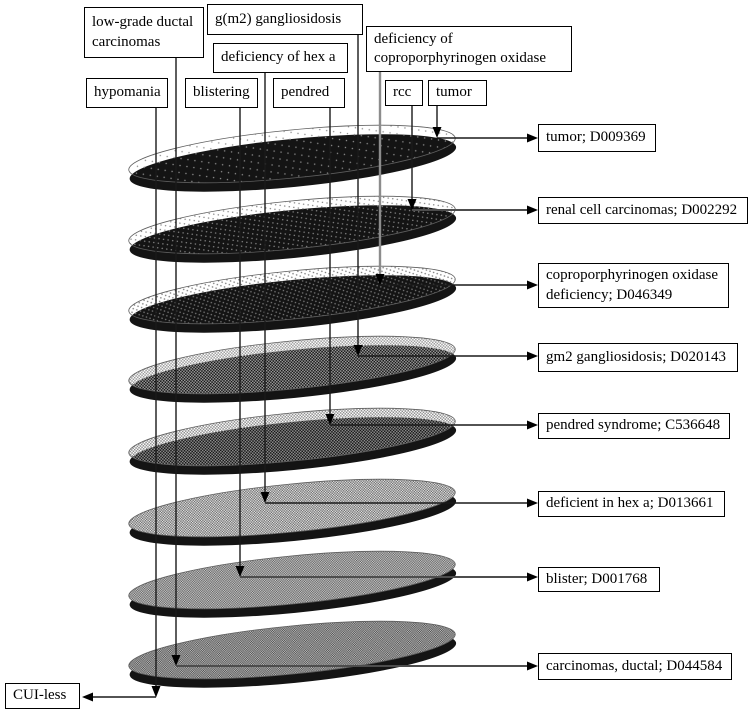  I want to click on connector-rcc, so click(472, 160).